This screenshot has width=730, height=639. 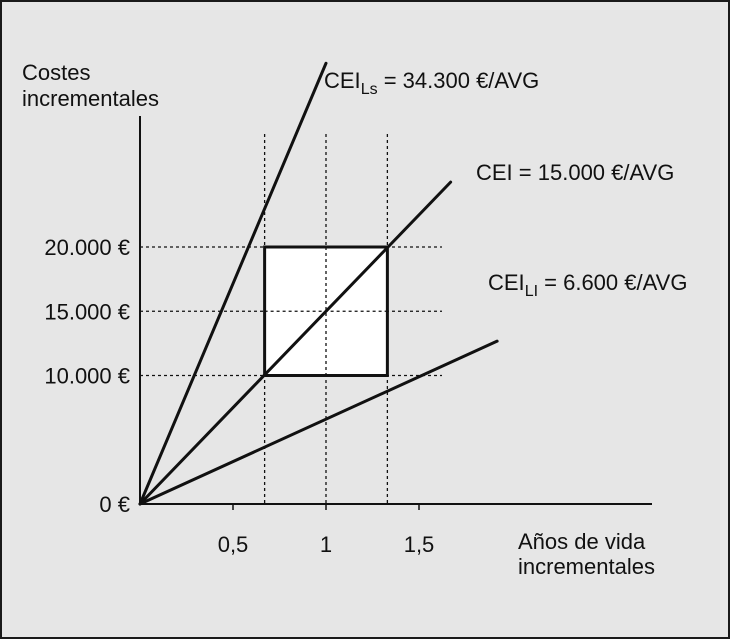 I want to click on y-tick-10000: 10.000 €, so click(x=87, y=376).